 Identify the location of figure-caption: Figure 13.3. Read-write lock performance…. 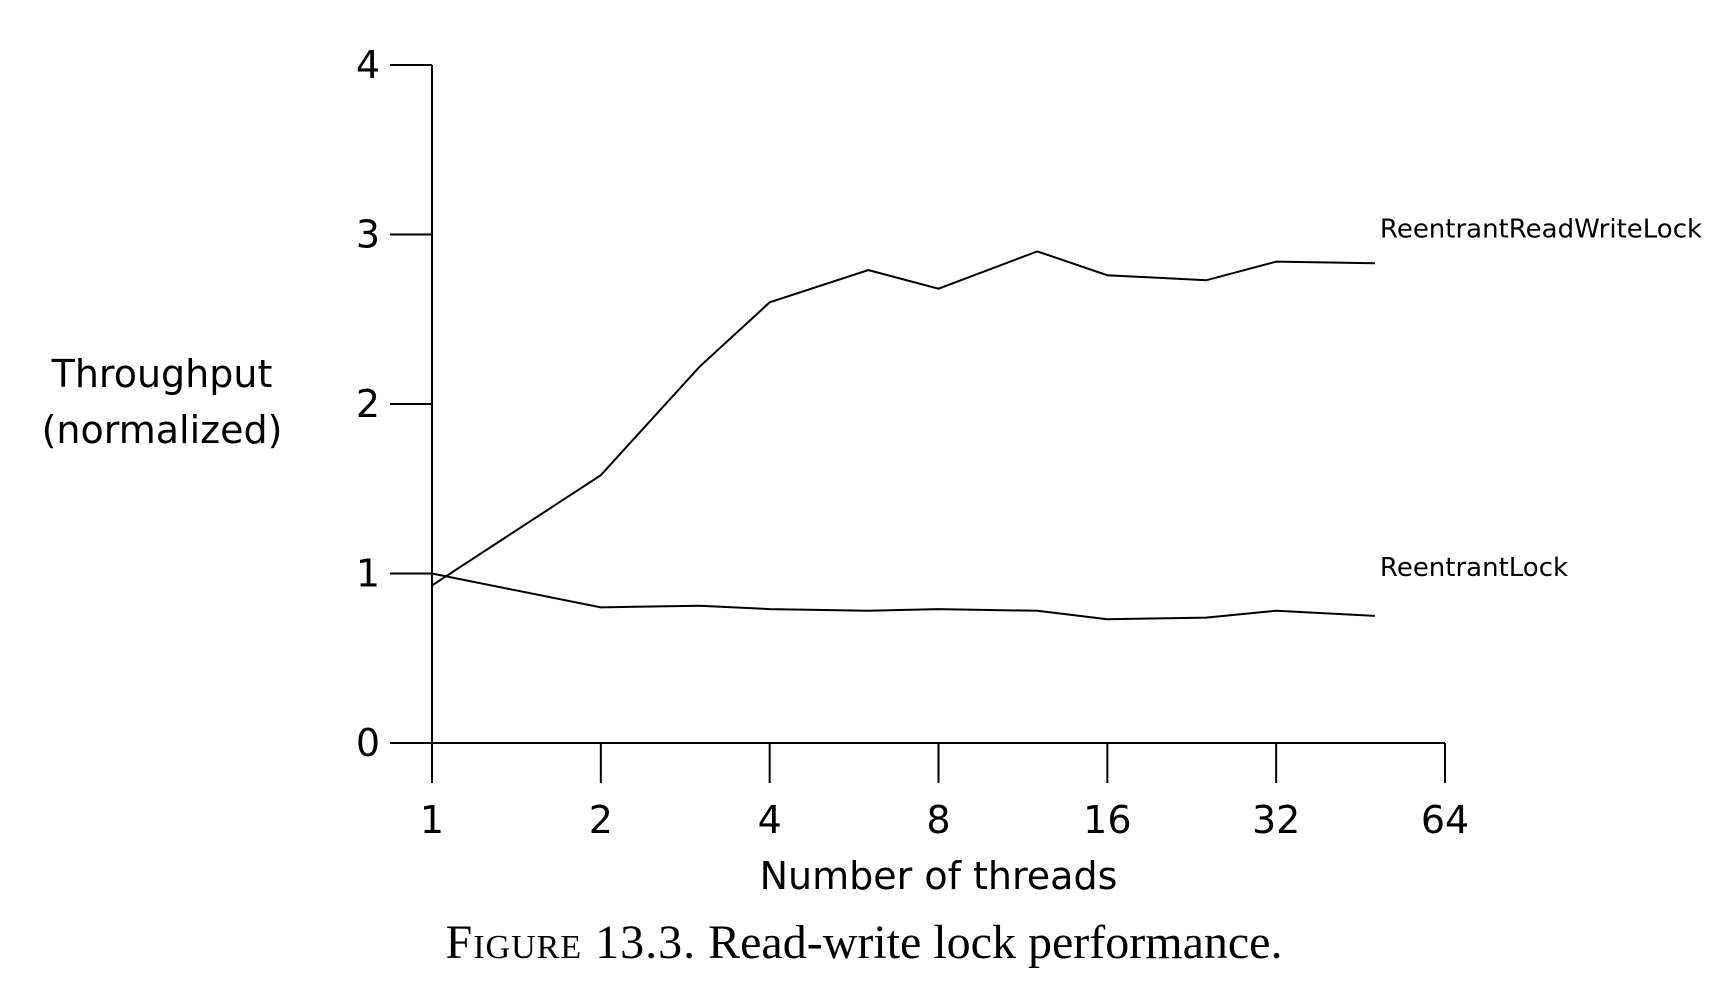
(864, 942).